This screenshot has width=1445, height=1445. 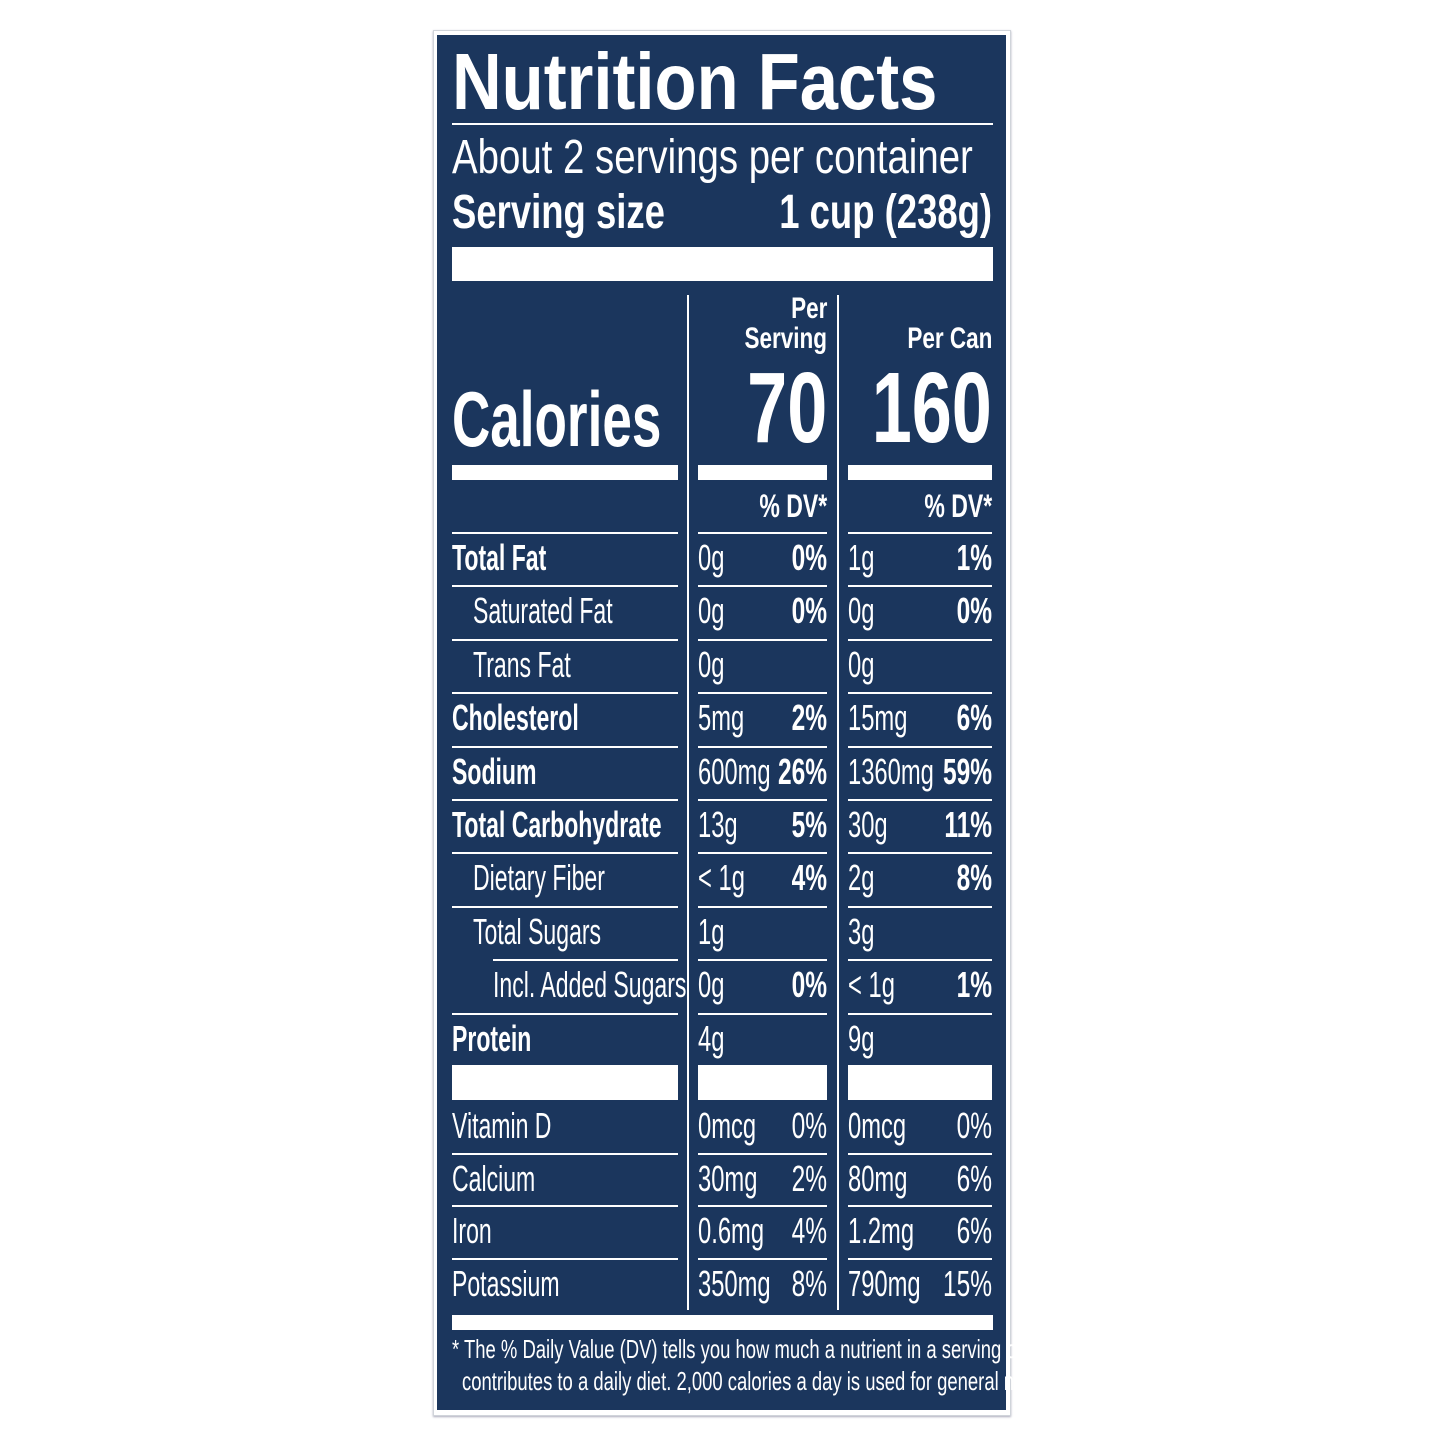 What do you see at coordinates (809, 1283) in the screenshot?
I see `per-serving-dv: 8%` at bounding box center [809, 1283].